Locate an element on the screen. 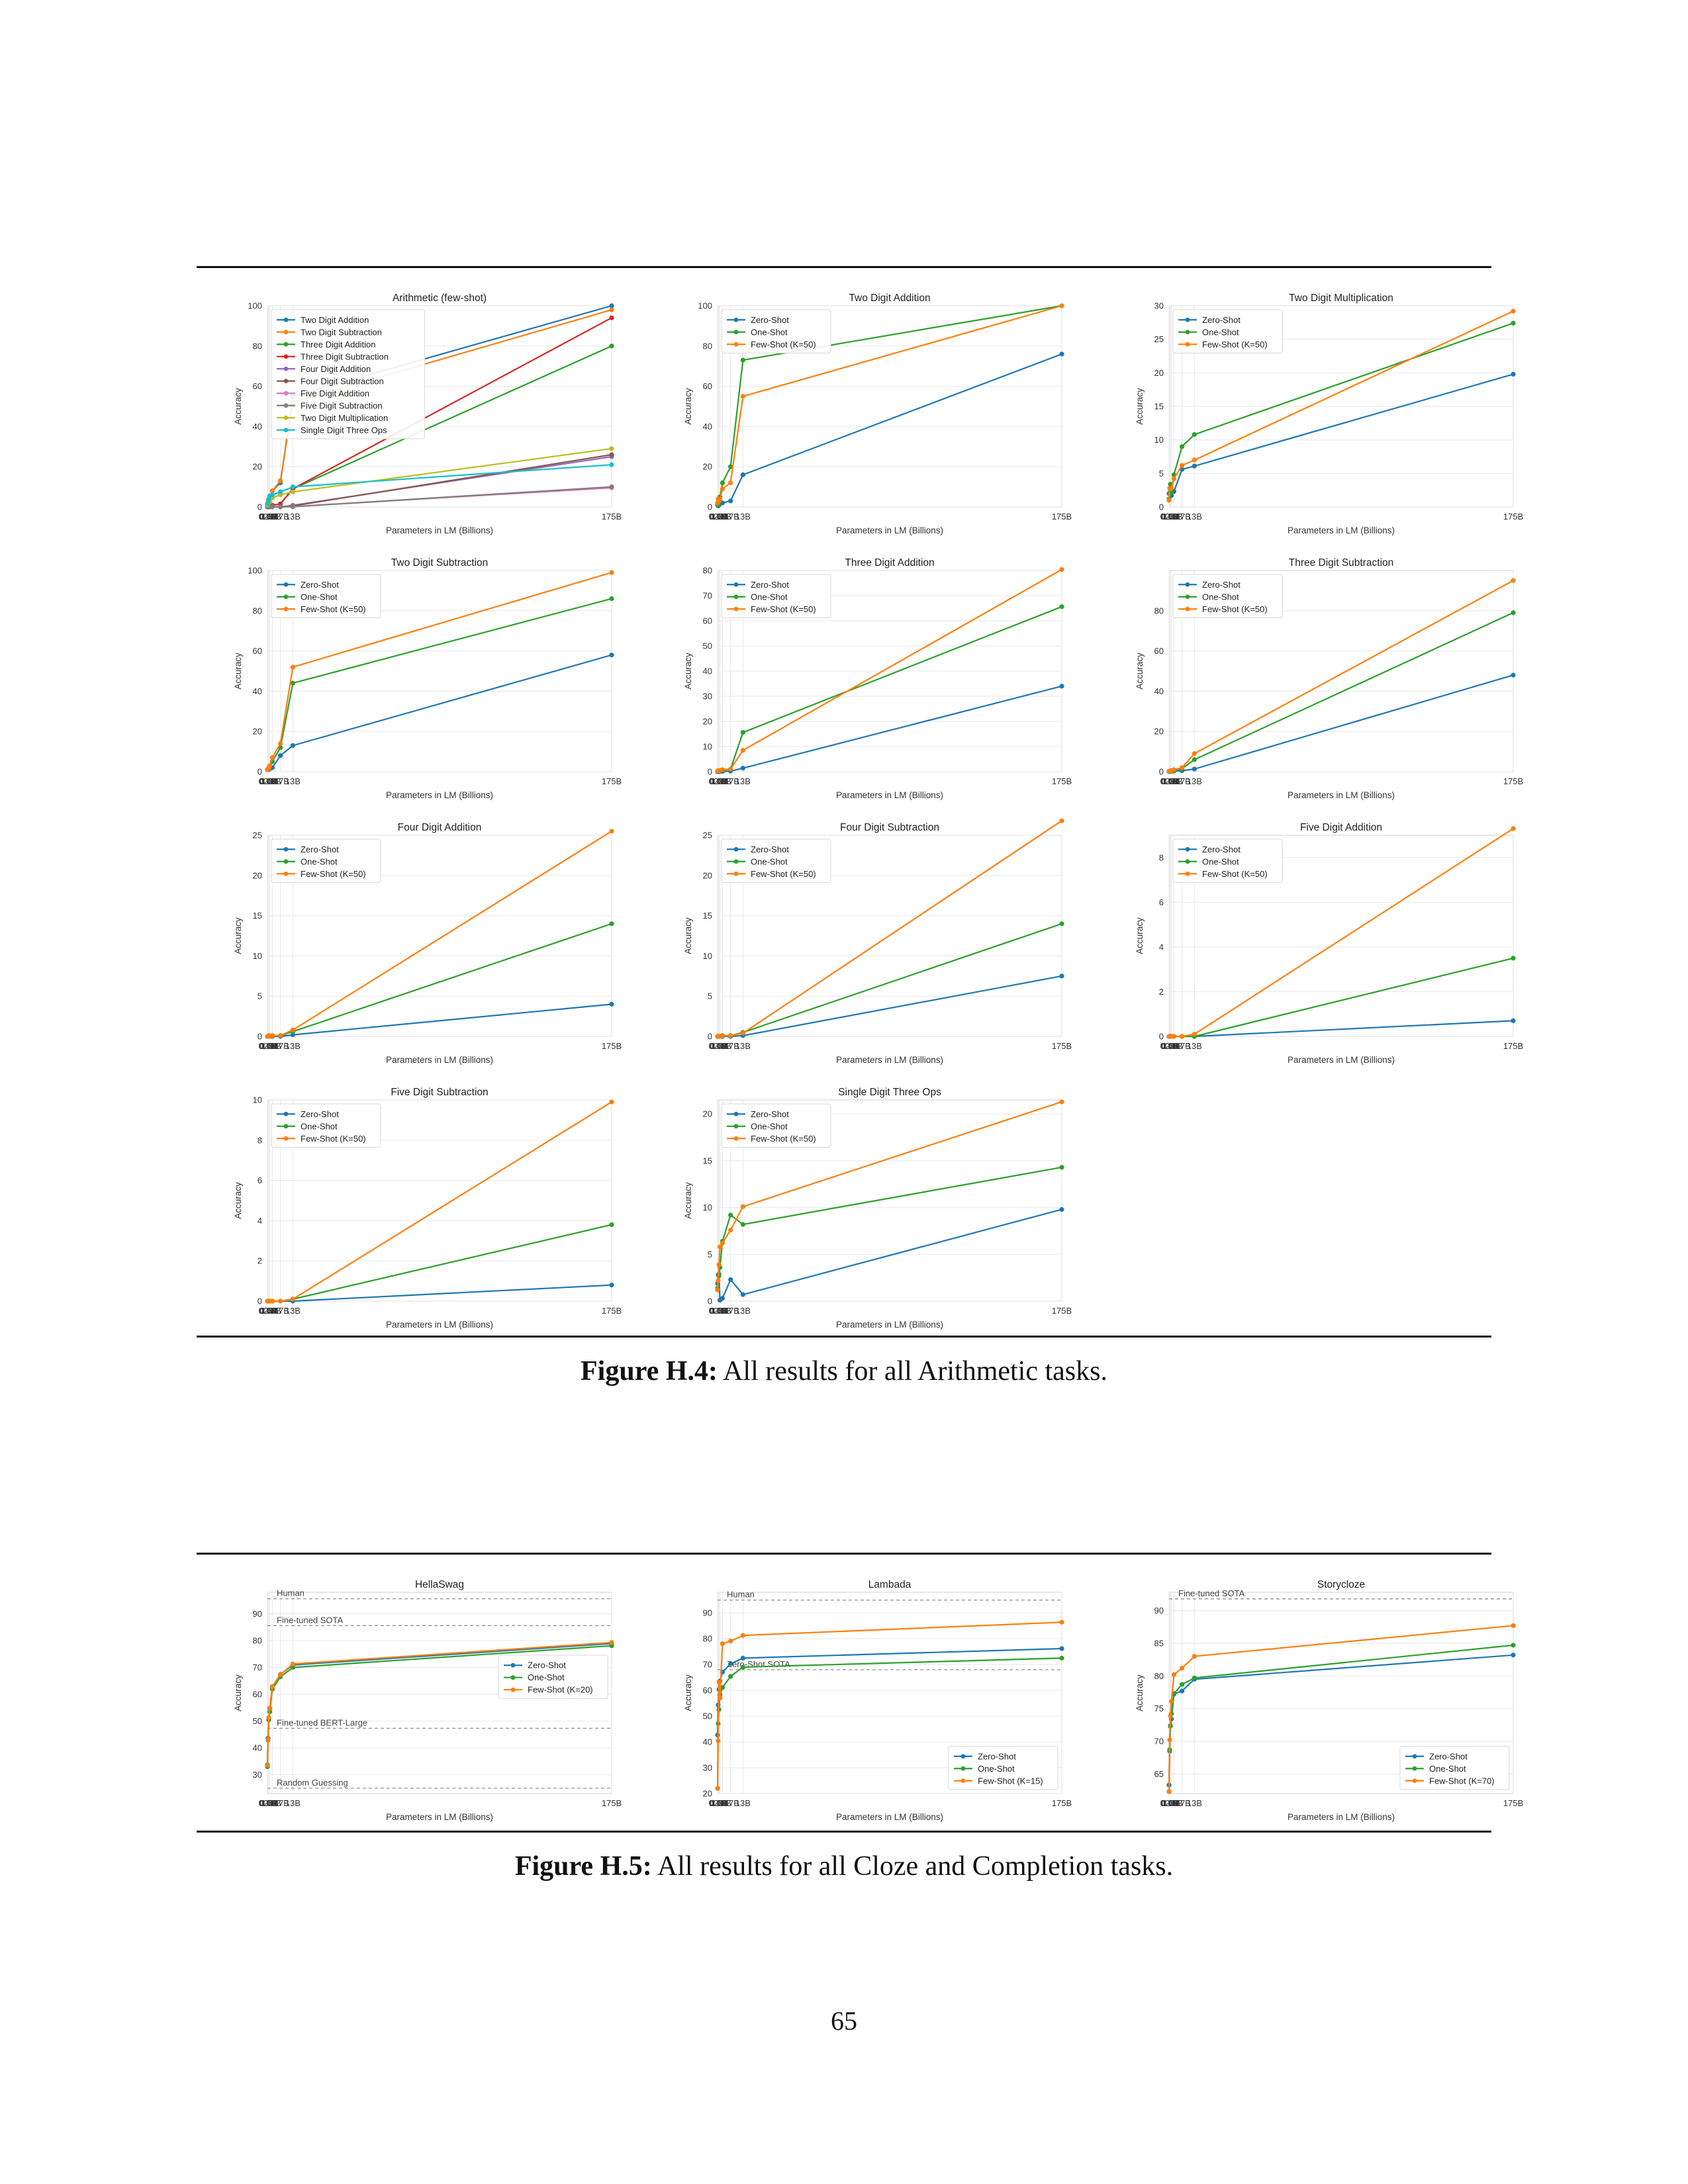  data-point-two-digit-multiplication is located at coordinates (611, 449).